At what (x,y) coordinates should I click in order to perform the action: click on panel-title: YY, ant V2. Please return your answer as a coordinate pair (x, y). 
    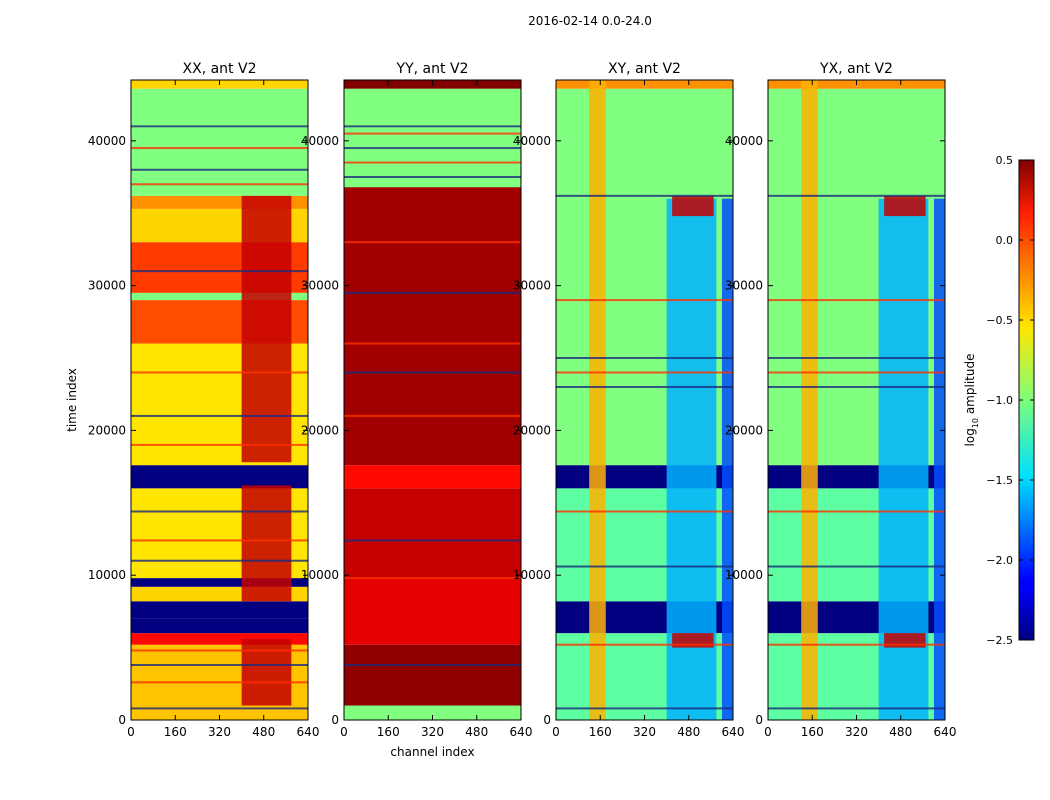
    Looking at the image, I should click on (432, 69).